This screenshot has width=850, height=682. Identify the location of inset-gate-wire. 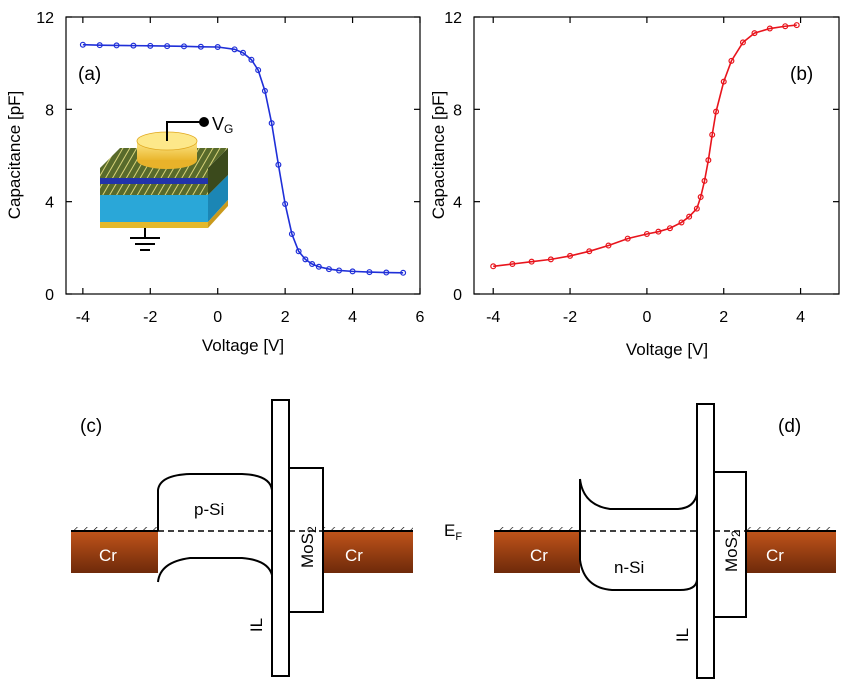
(184, 131).